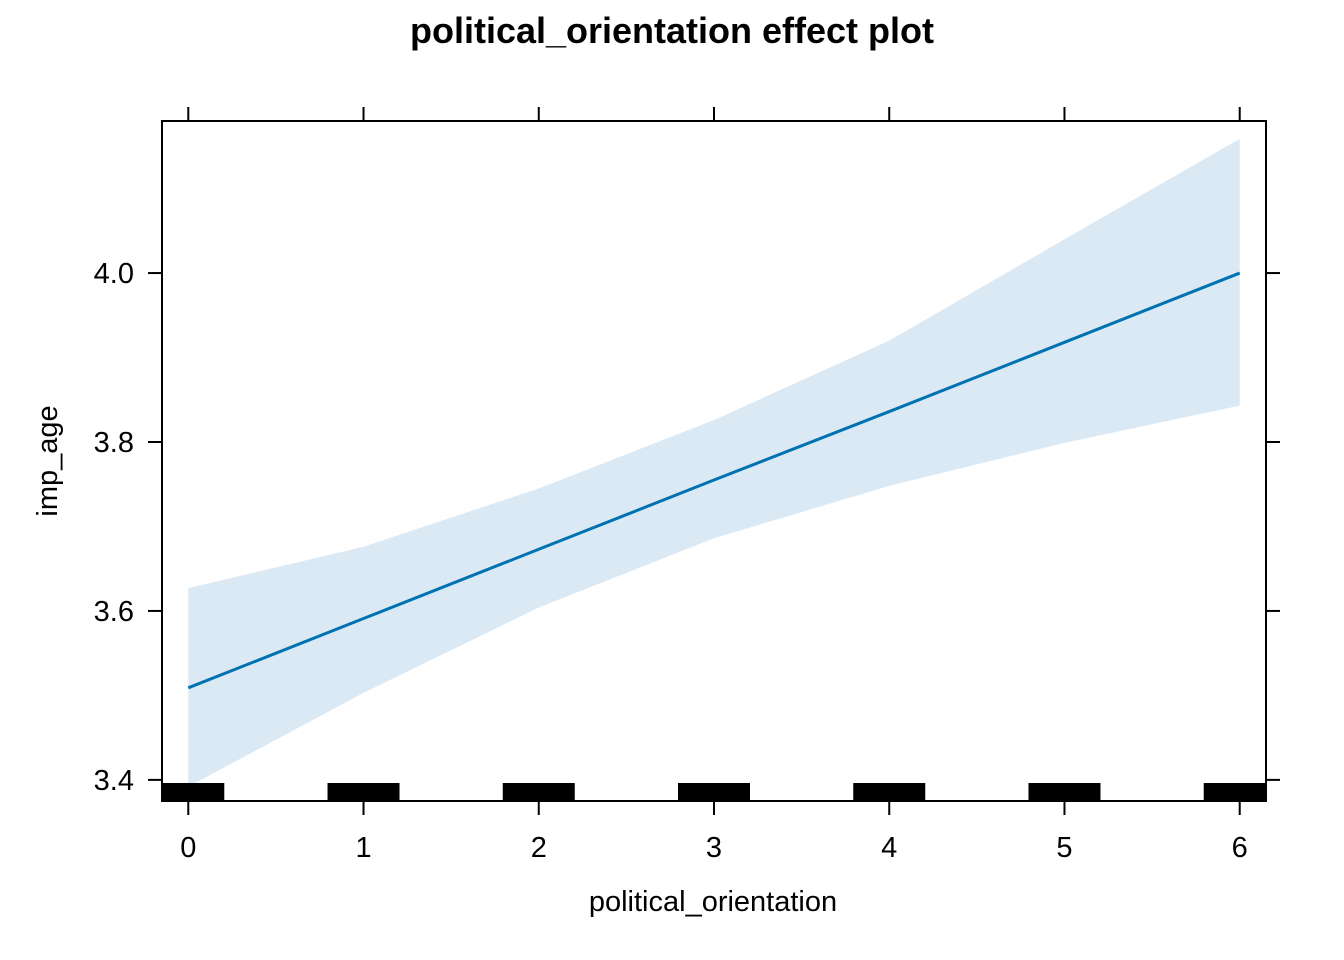  I want to click on x-tick-label: 2, so click(539, 848).